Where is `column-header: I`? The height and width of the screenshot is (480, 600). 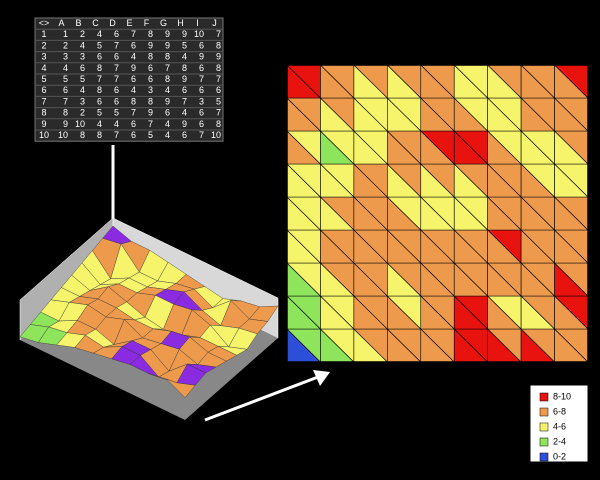
column-header: I is located at coordinates (197, 23).